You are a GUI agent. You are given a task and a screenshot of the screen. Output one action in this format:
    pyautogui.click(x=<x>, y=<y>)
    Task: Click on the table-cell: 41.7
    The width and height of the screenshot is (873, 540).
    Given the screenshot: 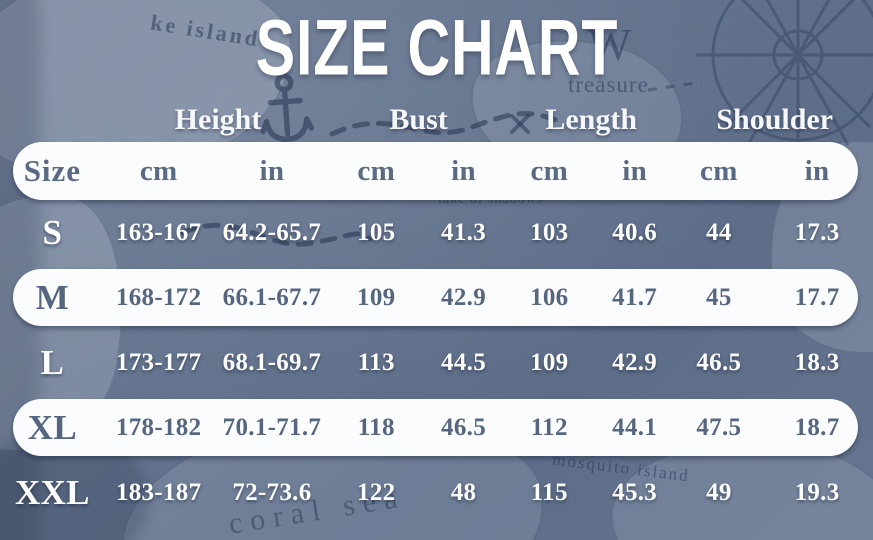 What is the action you would take?
    pyautogui.click(x=635, y=297)
    